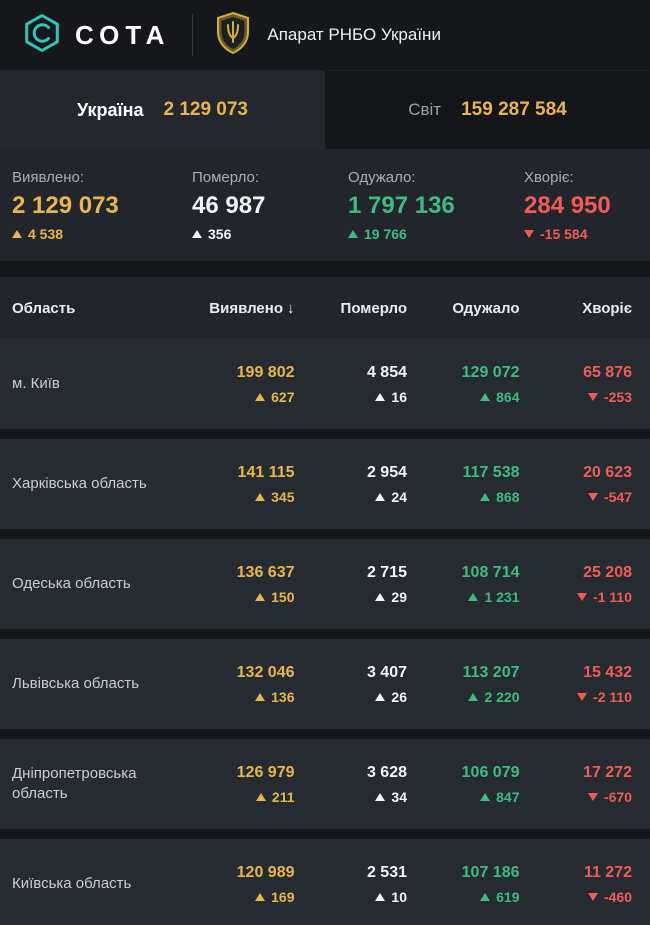 The width and height of the screenshot is (650, 925). What do you see at coordinates (354, 34) in the screenshot?
I see `org-name: Апарат РНБО України` at bounding box center [354, 34].